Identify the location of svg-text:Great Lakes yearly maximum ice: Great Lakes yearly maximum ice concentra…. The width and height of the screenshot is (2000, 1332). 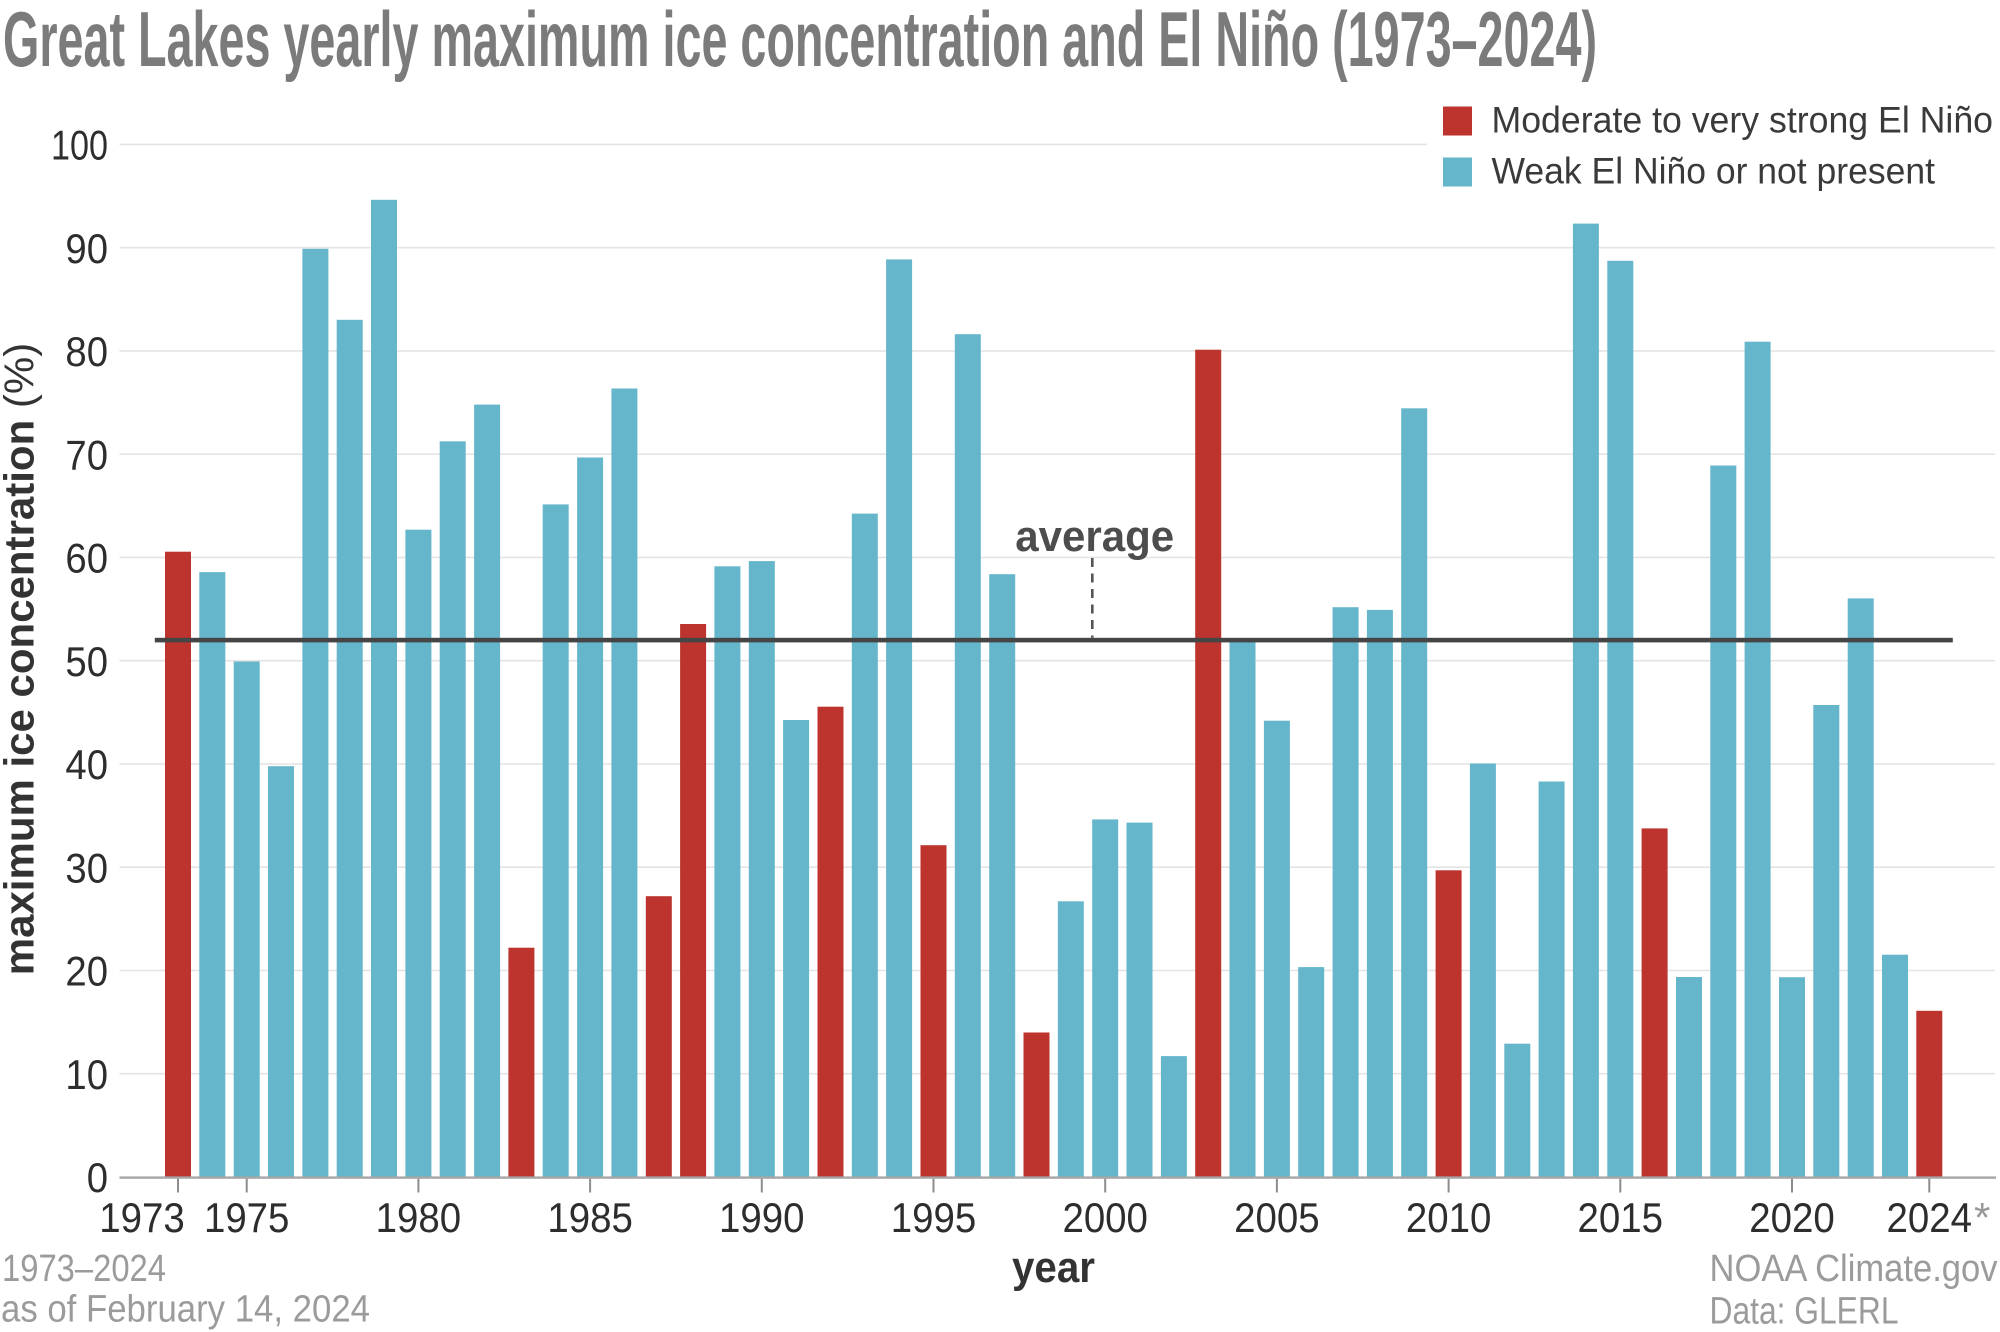
(800, 41).